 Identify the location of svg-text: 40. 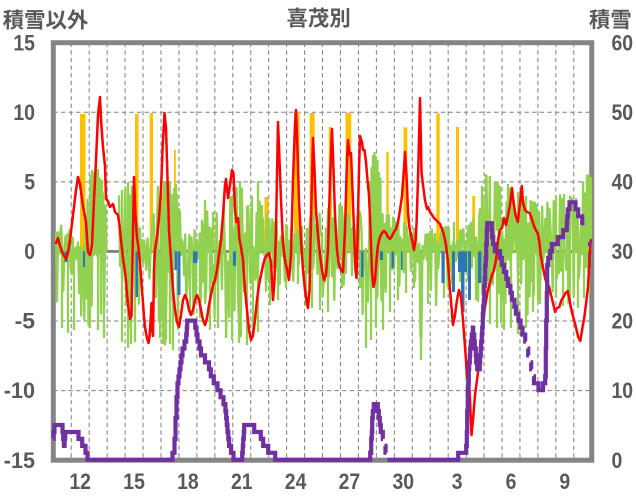
(623, 182).